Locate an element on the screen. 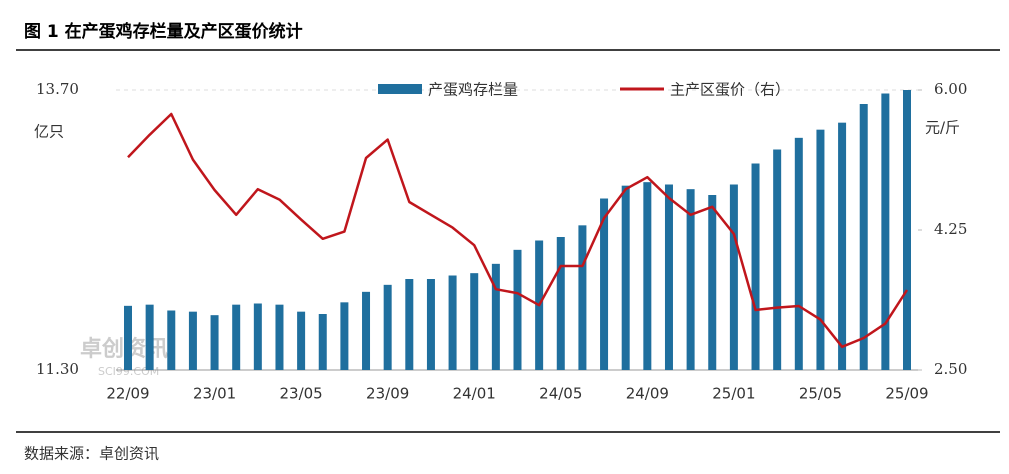 Image resolution: width=1009 pixels, height=474 pixels. legend-label: 产蛋鸡存栏量 is located at coordinates (473, 90).